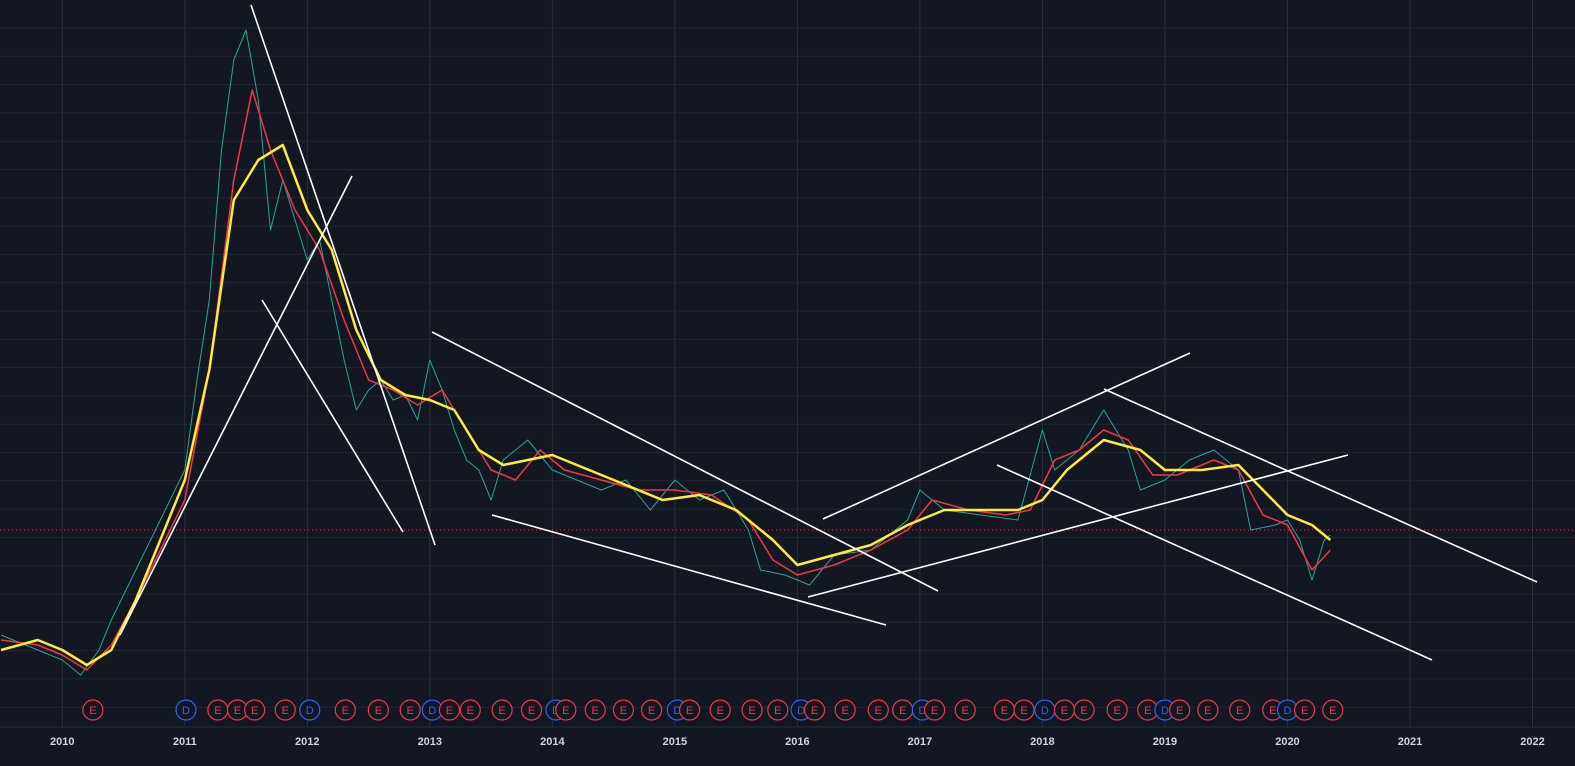 This screenshot has height=766, width=1575. Describe the element at coordinates (1287, 742) in the screenshot. I see `x-tick-label: 2020` at that location.